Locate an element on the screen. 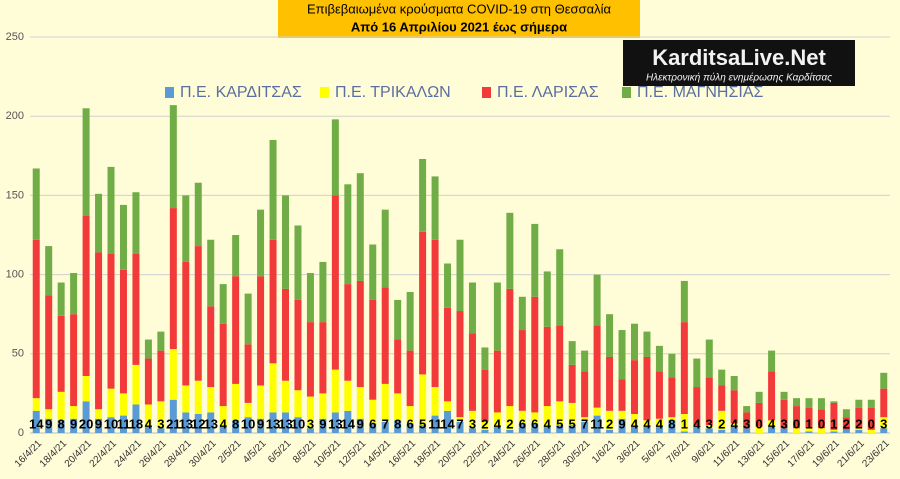 Image resolution: width=900 pixels, height=479 pixels. legend-label: Π.Ε. ΤΡΙΚΑΛΩΝ is located at coordinates (393, 92).